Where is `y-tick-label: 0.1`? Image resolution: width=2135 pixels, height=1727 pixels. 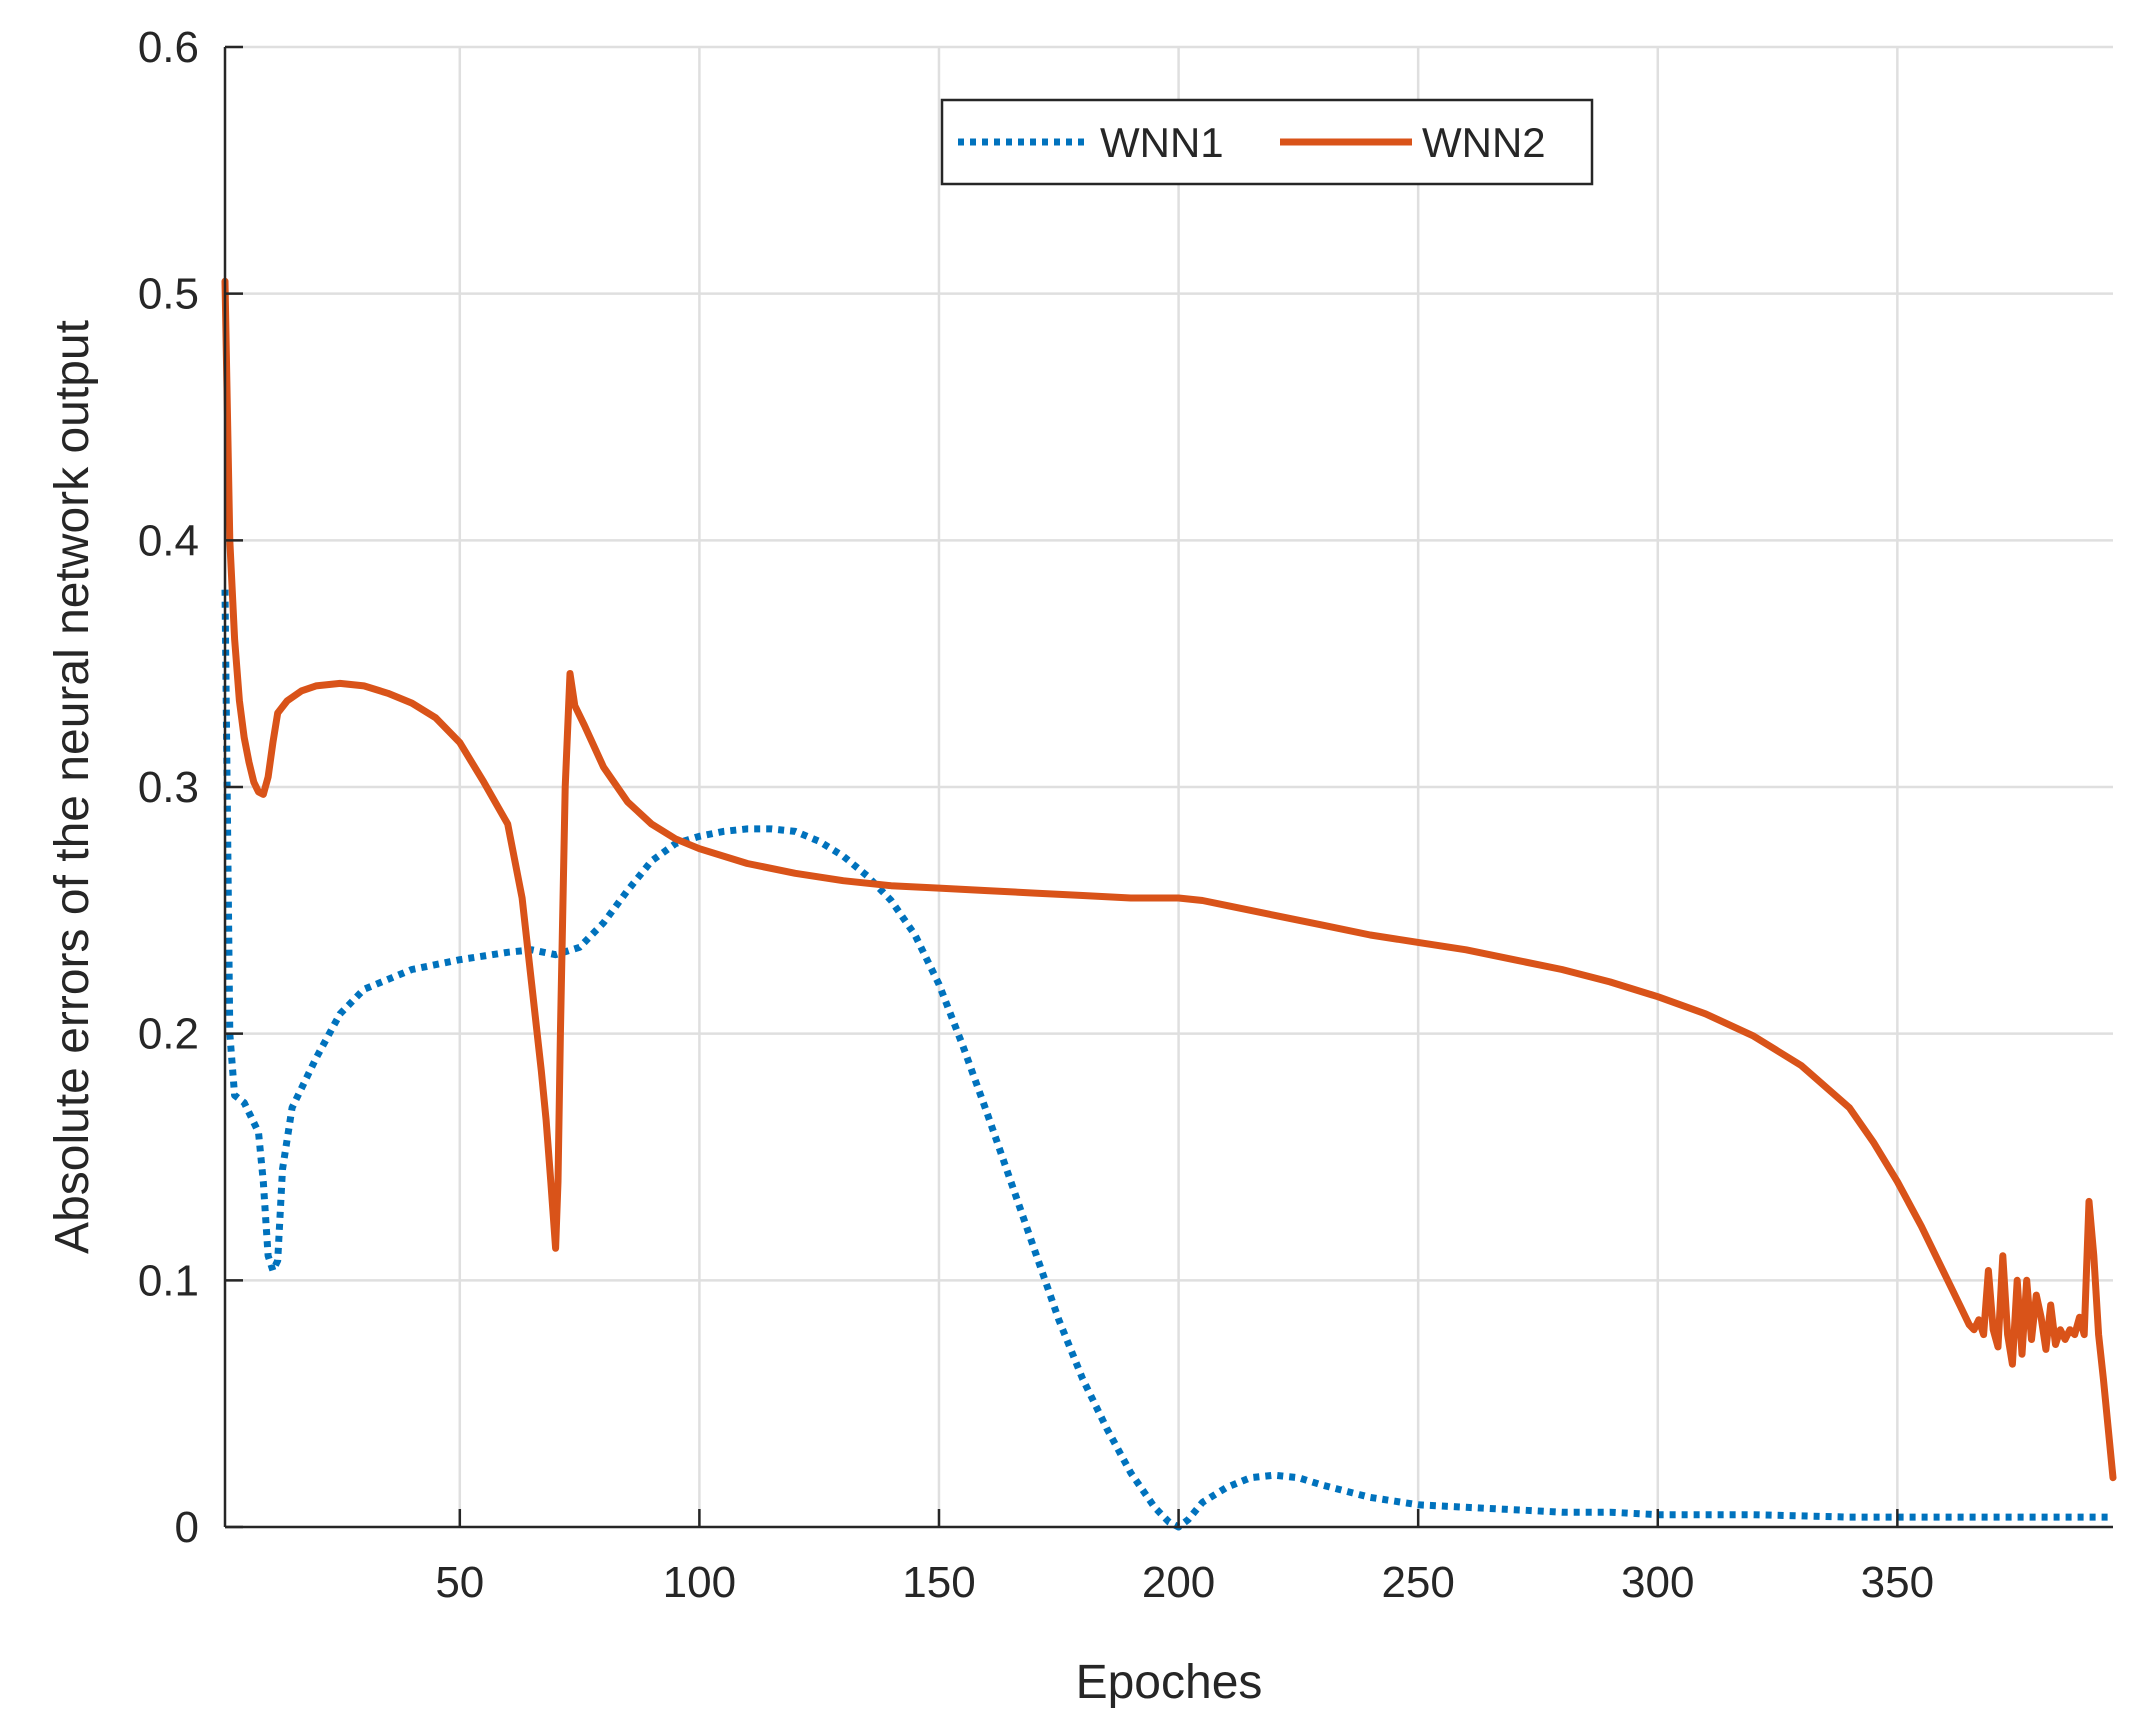
y-tick-label: 0.1 is located at coordinates (168, 1280).